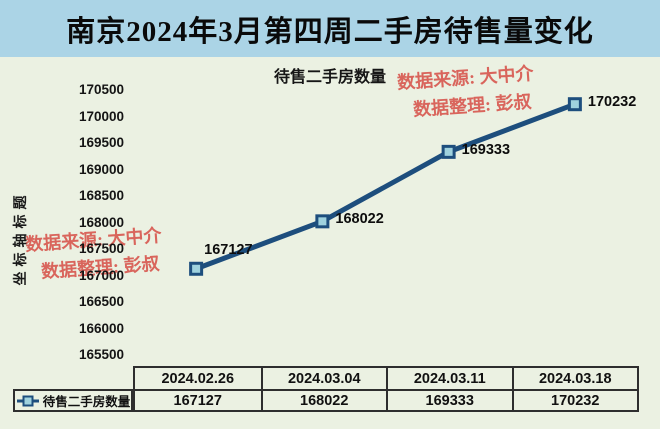 The height and width of the screenshot is (429, 660). I want to click on y-tick-label: 170000, so click(101, 116).